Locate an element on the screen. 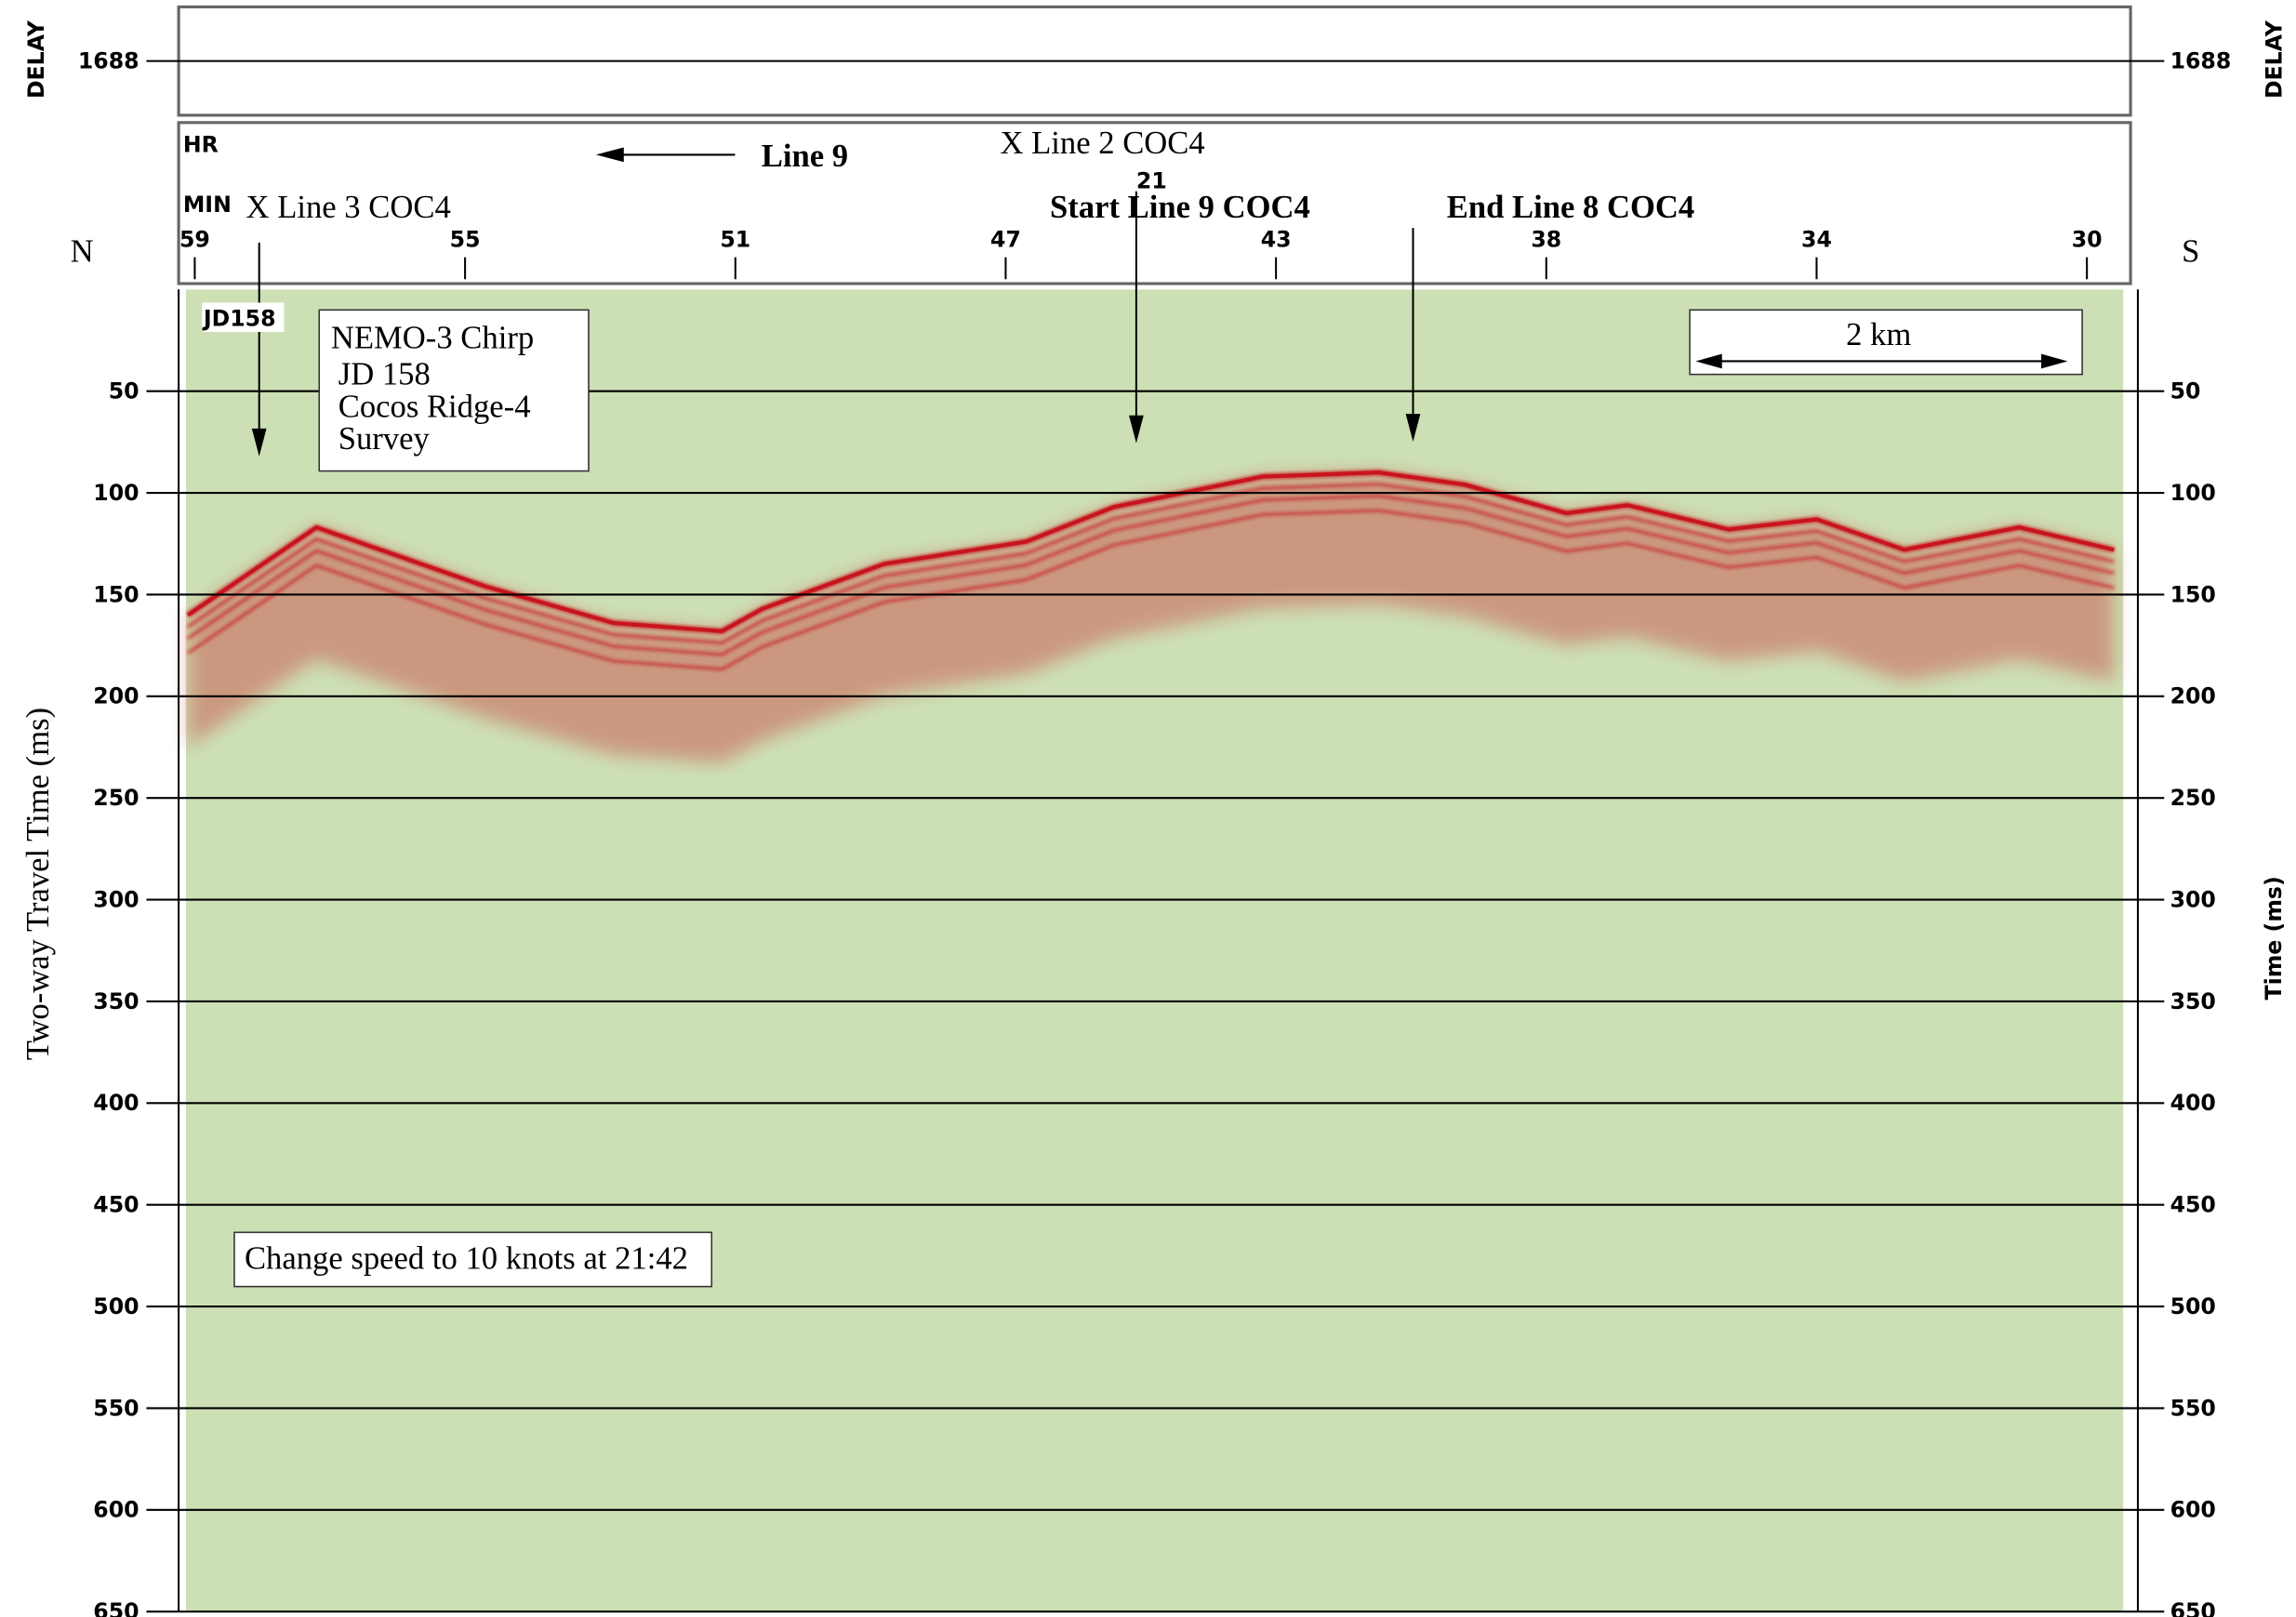 The height and width of the screenshot is (1617, 2296). note: Change speed to 10 knots at 21:42 is located at coordinates (466, 1259).